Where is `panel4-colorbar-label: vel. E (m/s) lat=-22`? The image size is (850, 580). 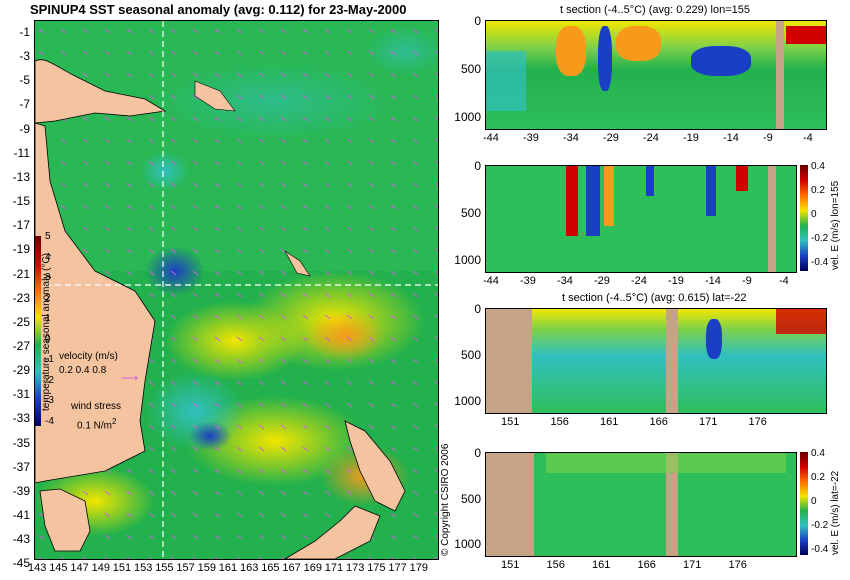 panel4-colorbar-label: vel. E (m/s) lat=-22 is located at coordinates (835, 512).